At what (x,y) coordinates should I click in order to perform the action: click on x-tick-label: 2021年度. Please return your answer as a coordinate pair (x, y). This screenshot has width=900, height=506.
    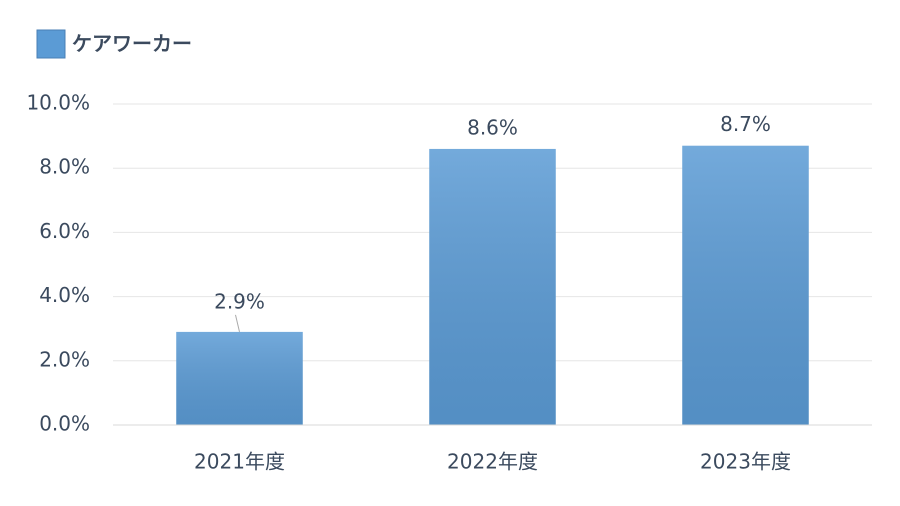
    Looking at the image, I should click on (239, 462).